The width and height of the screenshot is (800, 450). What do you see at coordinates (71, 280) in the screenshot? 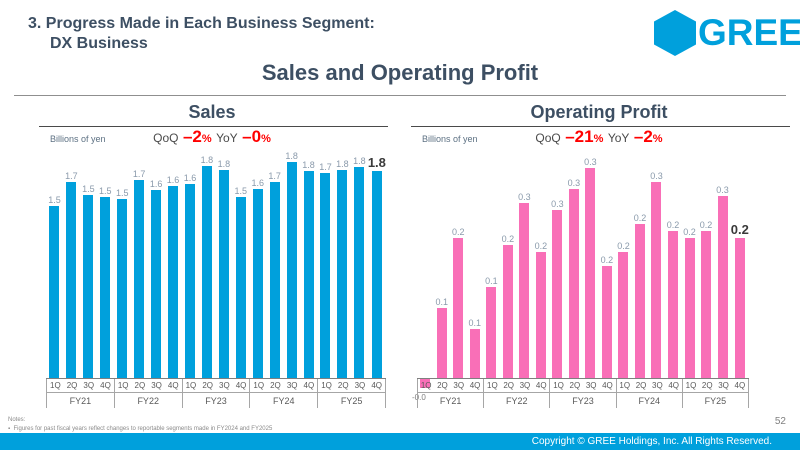
I see `sales-bar-FY21-2Q` at bounding box center [71, 280].